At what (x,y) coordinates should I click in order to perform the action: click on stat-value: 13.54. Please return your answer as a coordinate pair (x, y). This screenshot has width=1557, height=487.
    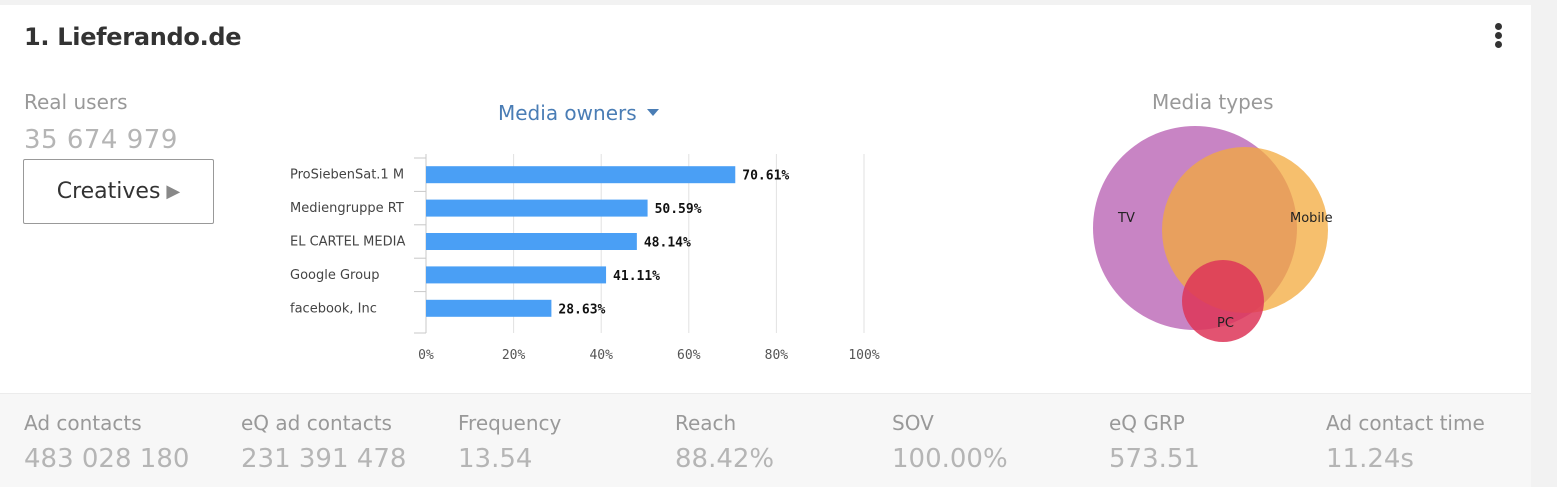
    Looking at the image, I should click on (495, 459).